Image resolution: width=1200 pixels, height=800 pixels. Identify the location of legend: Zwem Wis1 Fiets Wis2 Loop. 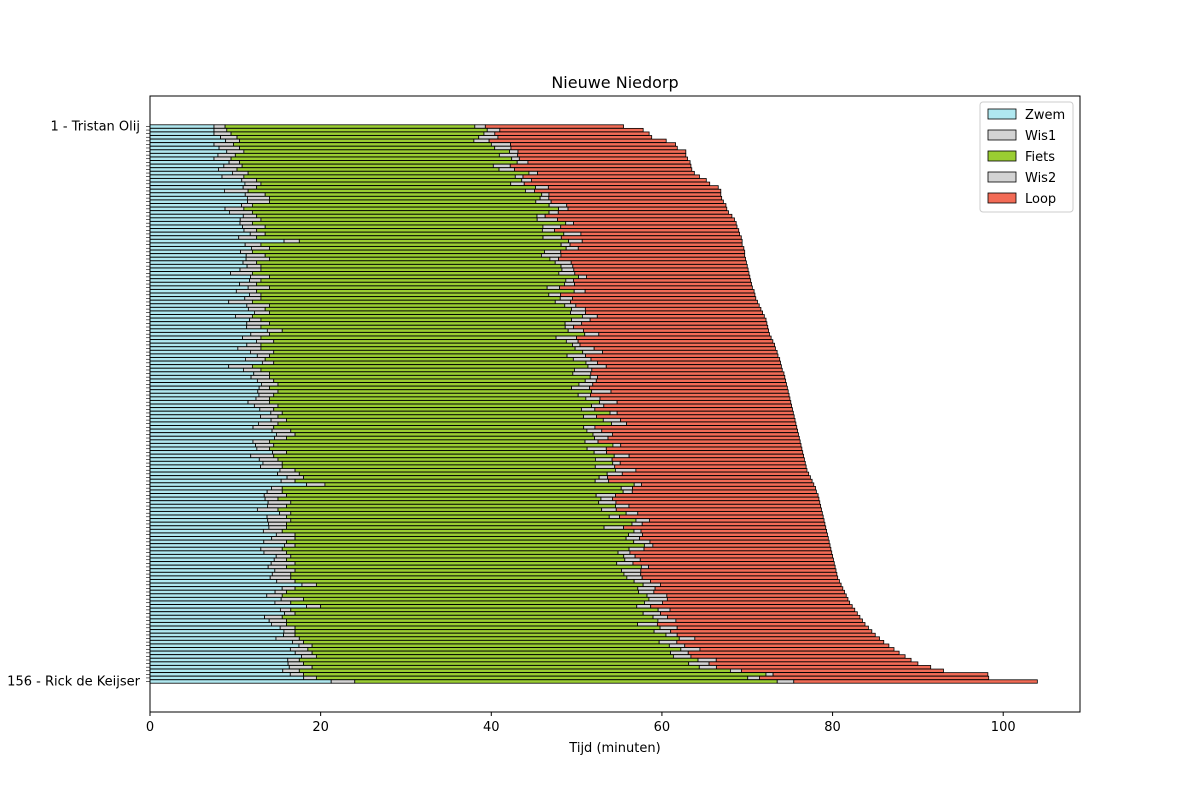
(1026, 157).